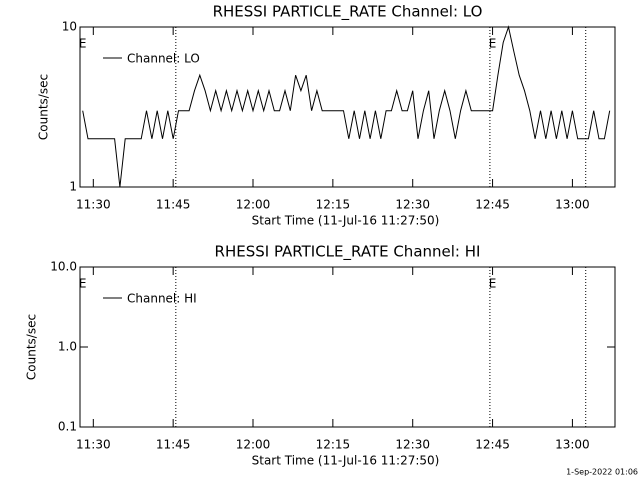 This screenshot has width=640, height=480. I want to click on y-tick-label: 10.0, so click(63, 267).